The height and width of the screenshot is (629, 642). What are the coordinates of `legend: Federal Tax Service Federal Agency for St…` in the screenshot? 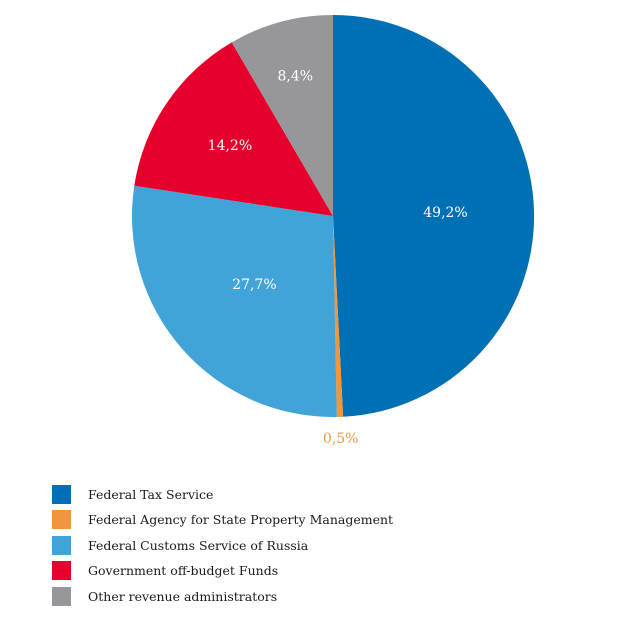 It's located at (222, 548).